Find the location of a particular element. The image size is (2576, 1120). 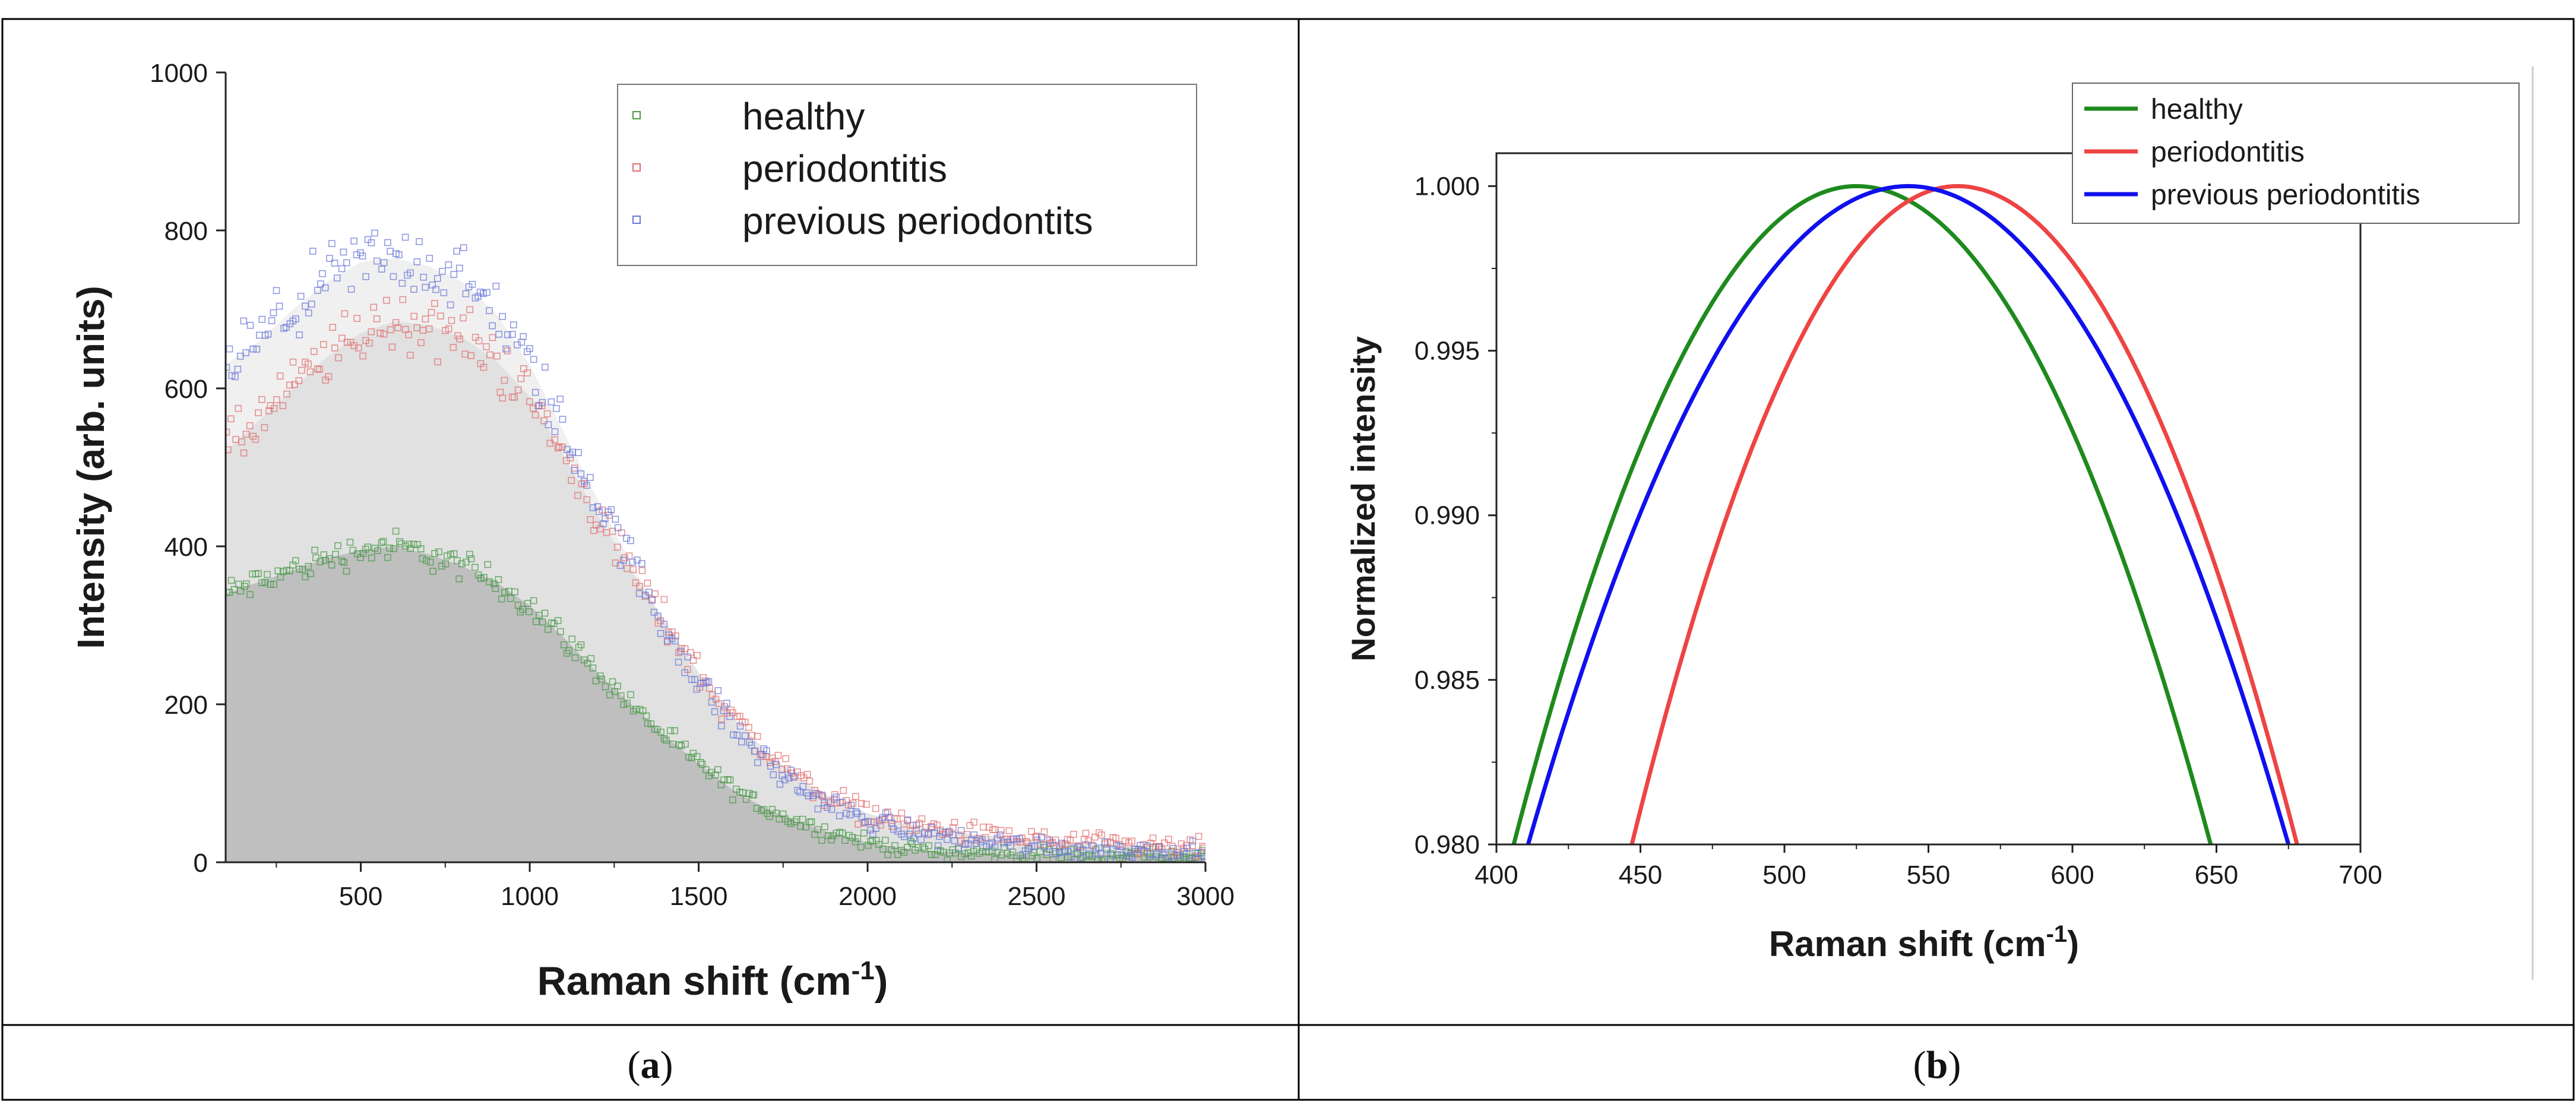

chart-a-y-tick-label: 1000 is located at coordinates (179, 73).